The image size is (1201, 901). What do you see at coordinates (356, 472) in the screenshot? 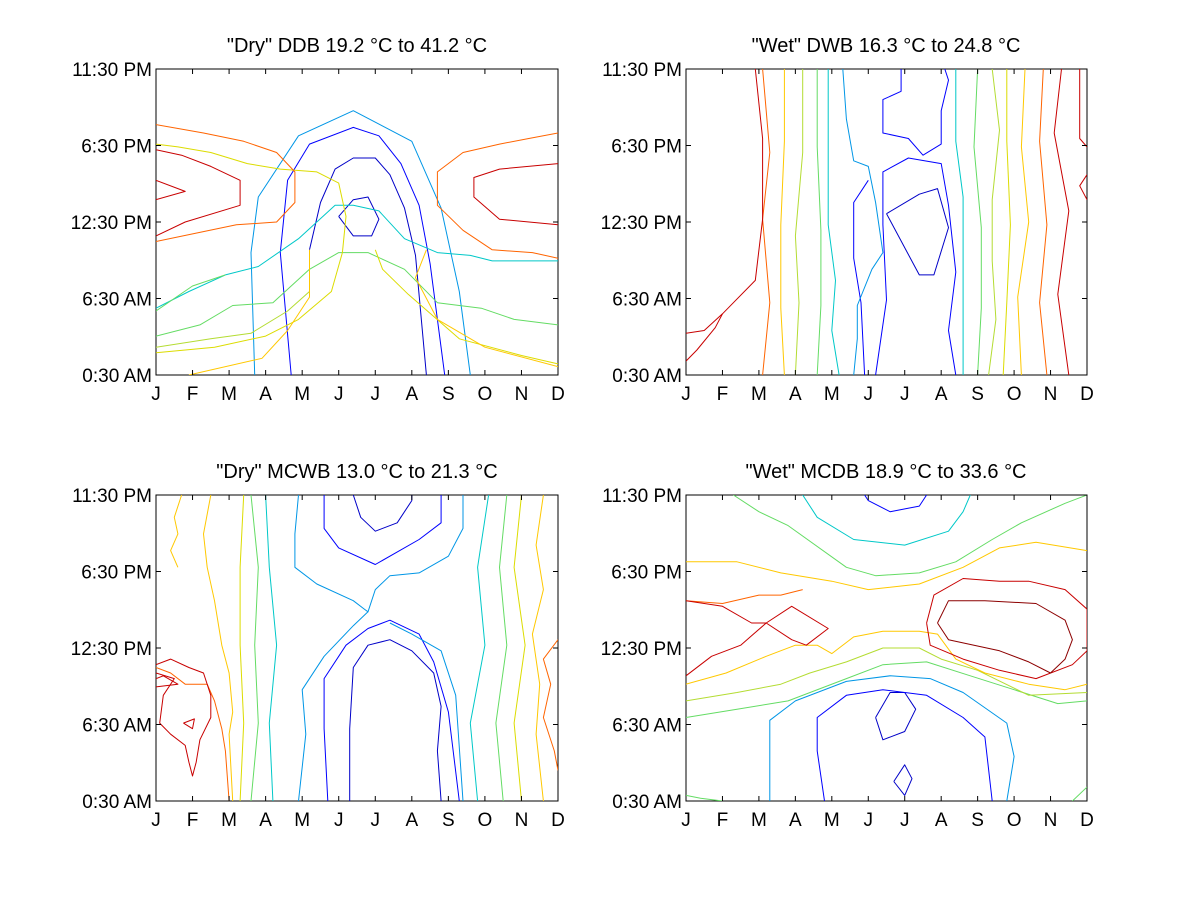
I see `chart-title: "Dry" MCWB 13.0 °C to 21.3 °C` at bounding box center [356, 472].